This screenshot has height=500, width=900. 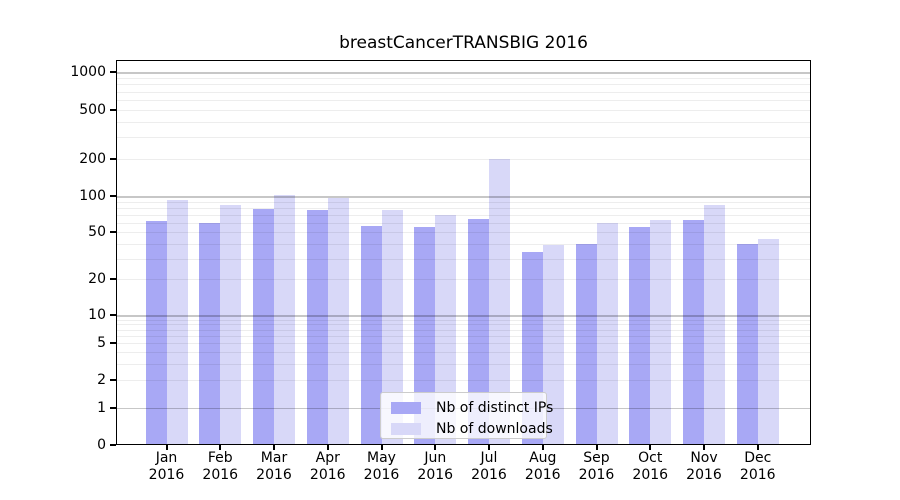 What do you see at coordinates (478, 331) in the screenshot?
I see `bar-distinct-ips-jul` at bounding box center [478, 331].